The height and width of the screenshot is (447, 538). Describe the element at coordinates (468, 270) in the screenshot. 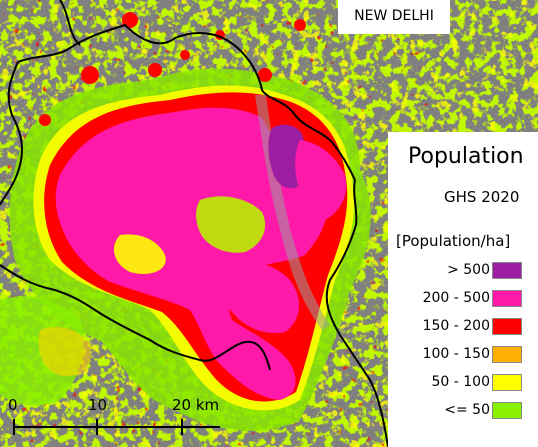

I see `legend-label: > 500` at that location.